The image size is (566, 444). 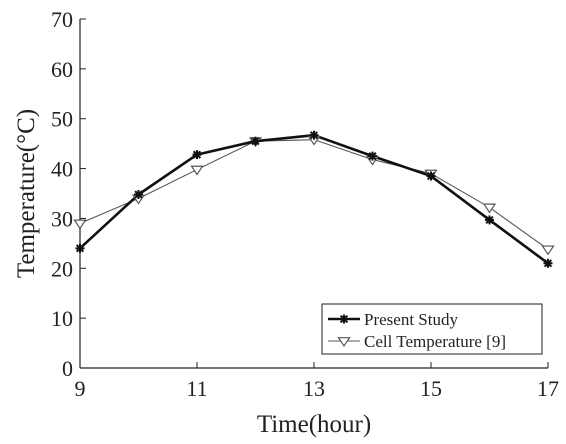 What do you see at coordinates (548, 388) in the screenshot?
I see `x-tick-label: 17` at bounding box center [548, 388].